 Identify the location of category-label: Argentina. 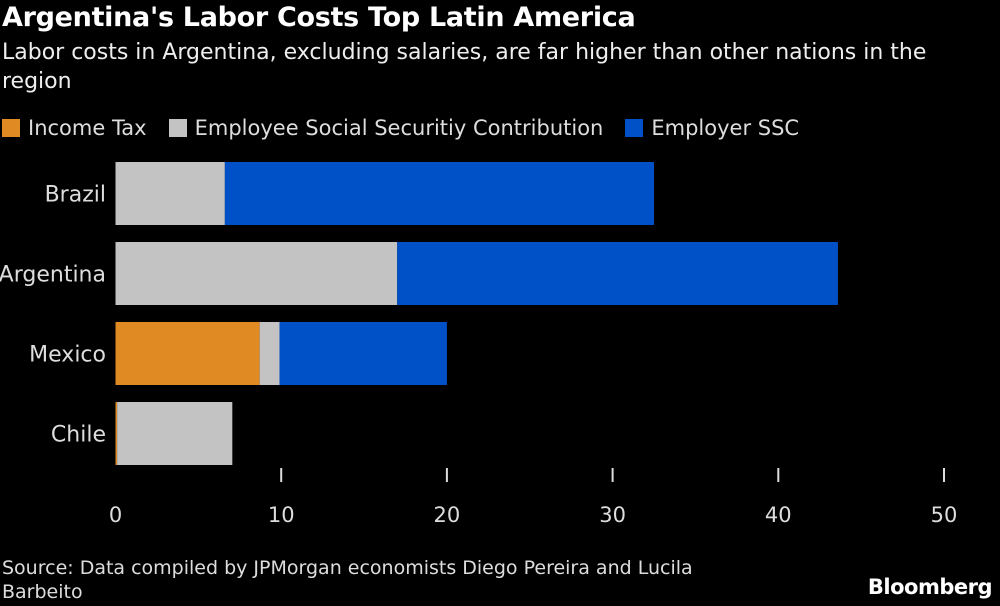
(53, 275).